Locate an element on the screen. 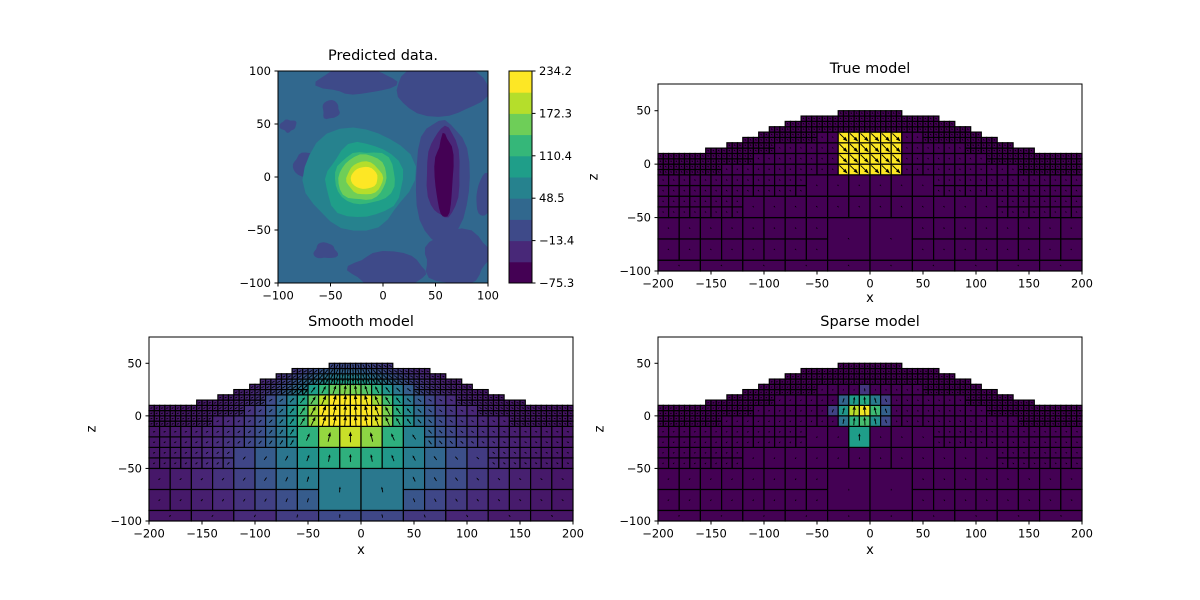  subplot-true-model: −200 −150 −100 −50 0 50 100 150 200 50 0 −50 −100 is located at coordinates (856, 187).